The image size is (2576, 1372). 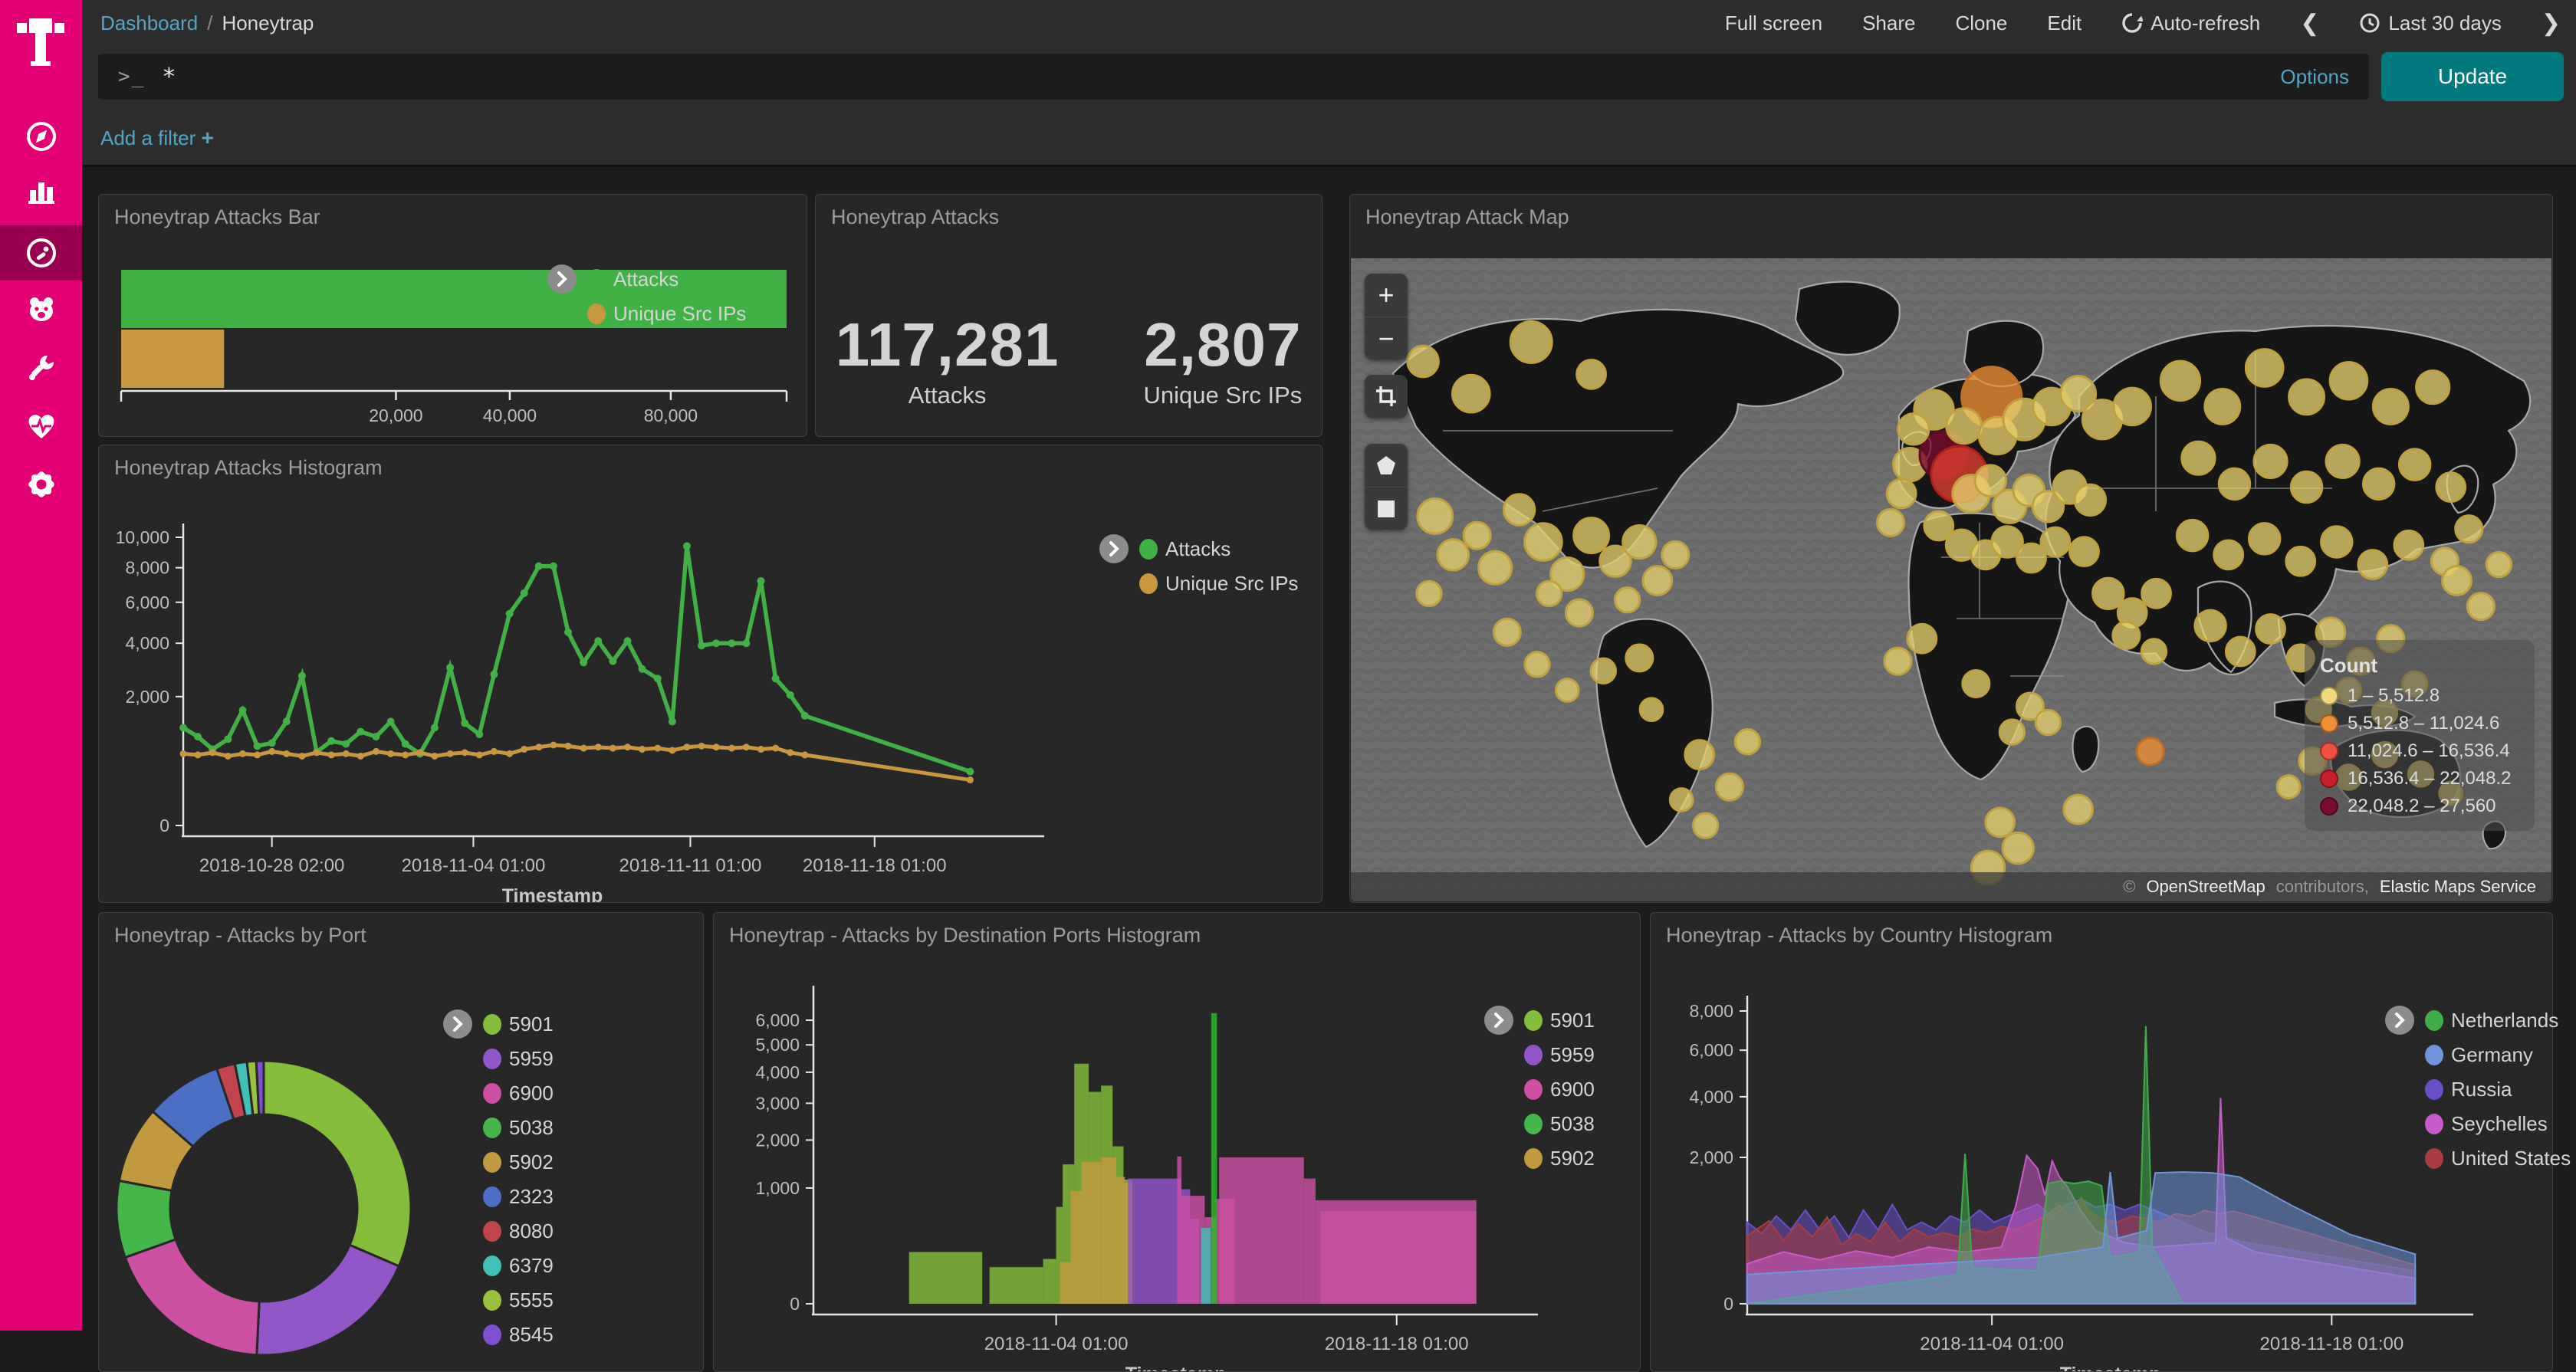 What do you see at coordinates (519, 1266) in the screenshot?
I see `legend-item-6379: 6379` at bounding box center [519, 1266].